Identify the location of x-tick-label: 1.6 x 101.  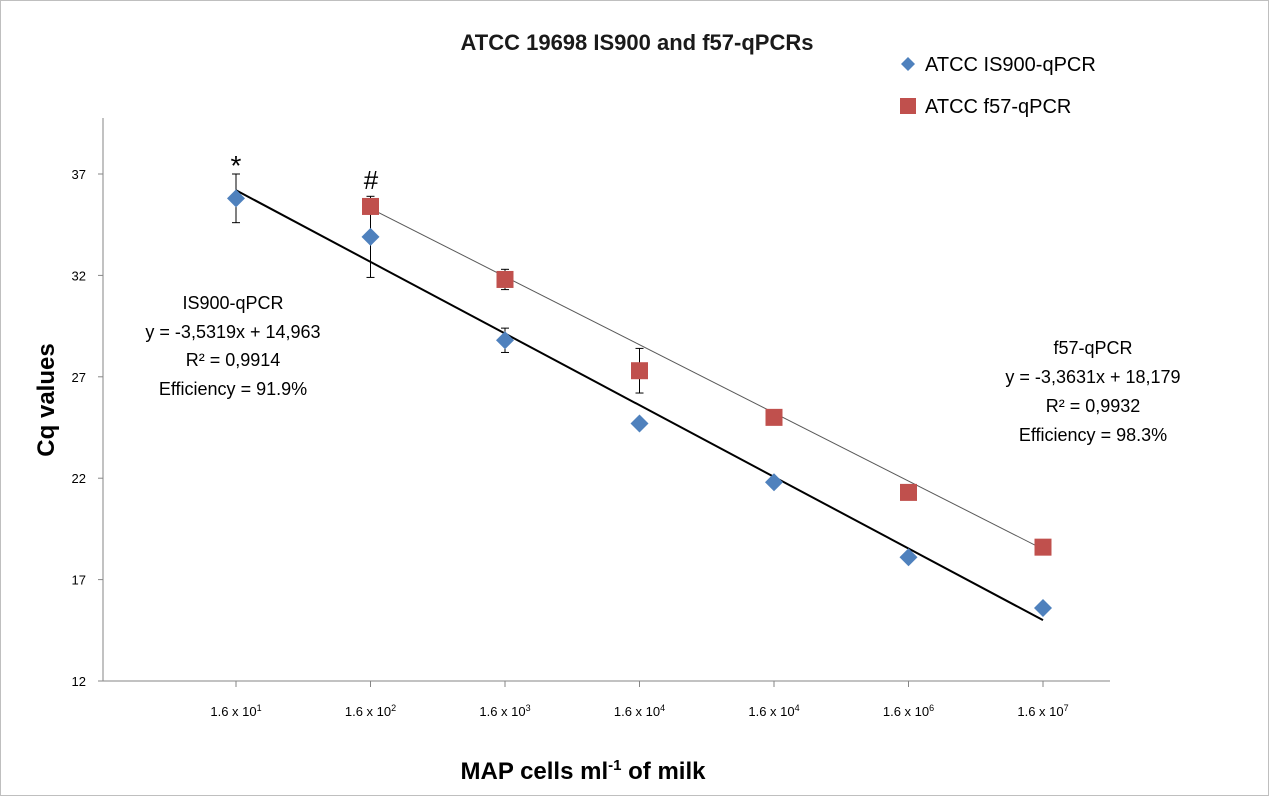
(235, 711).